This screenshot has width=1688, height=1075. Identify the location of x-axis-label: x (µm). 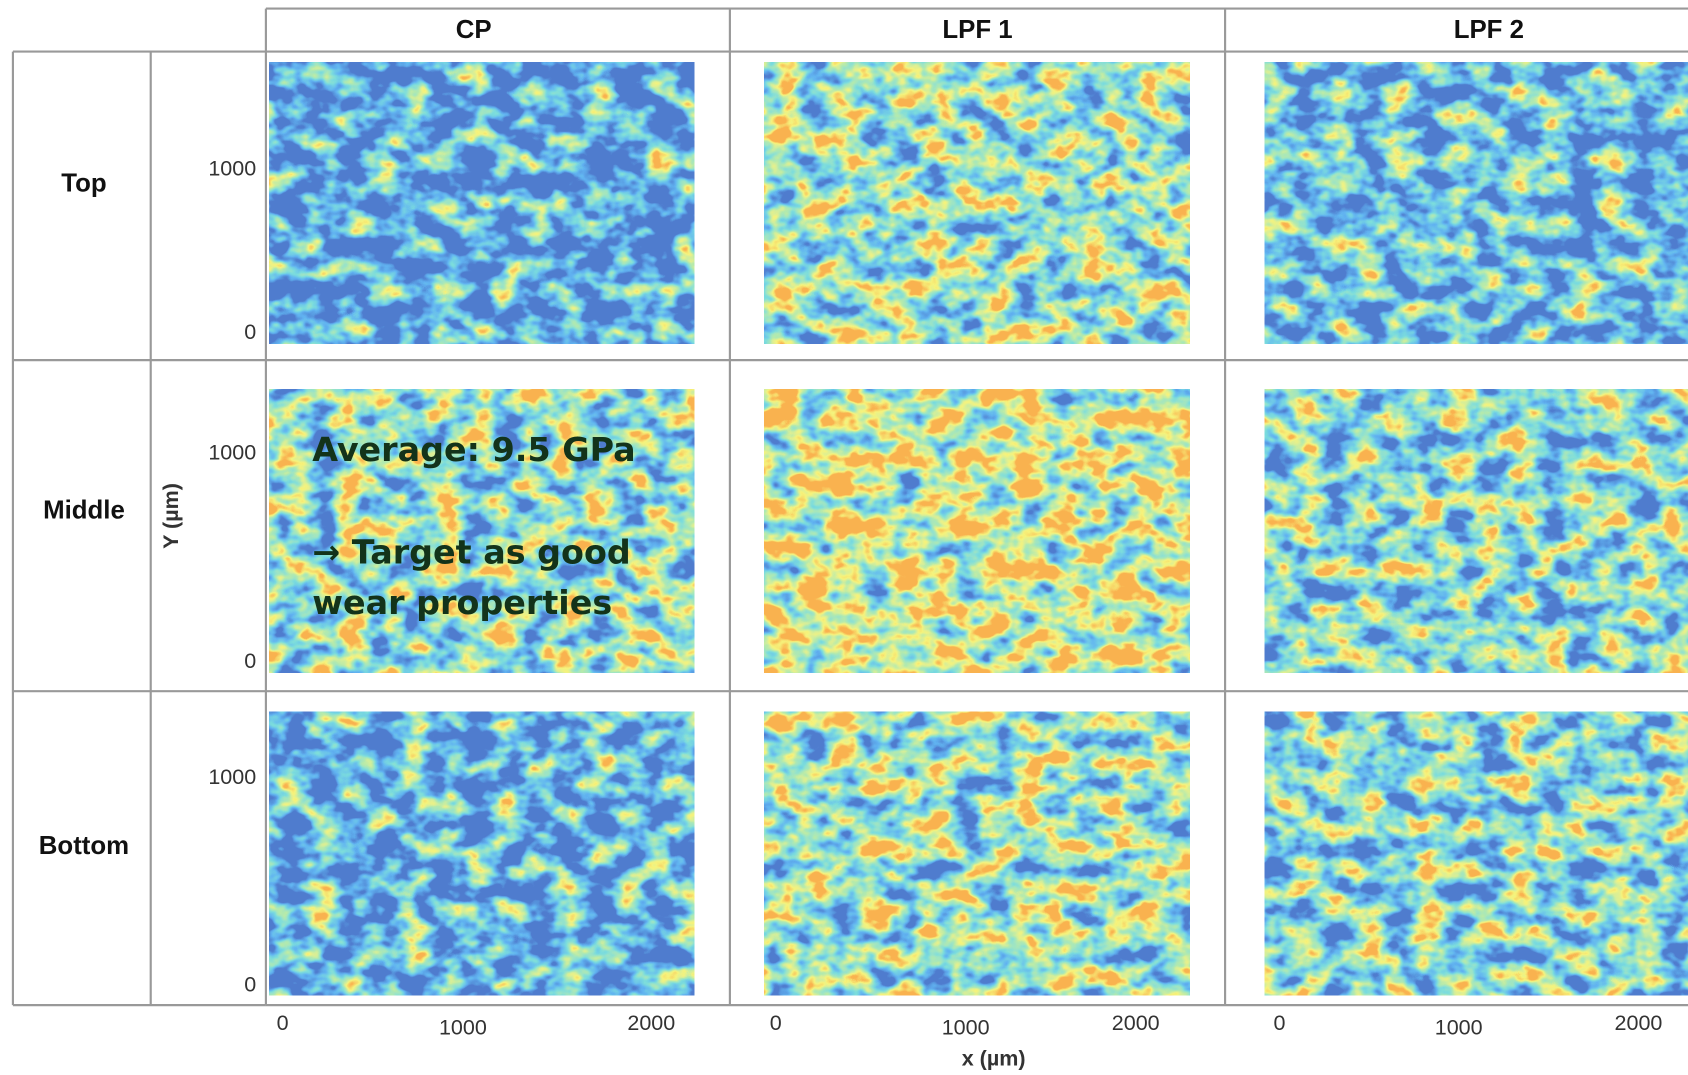
(994, 1059).